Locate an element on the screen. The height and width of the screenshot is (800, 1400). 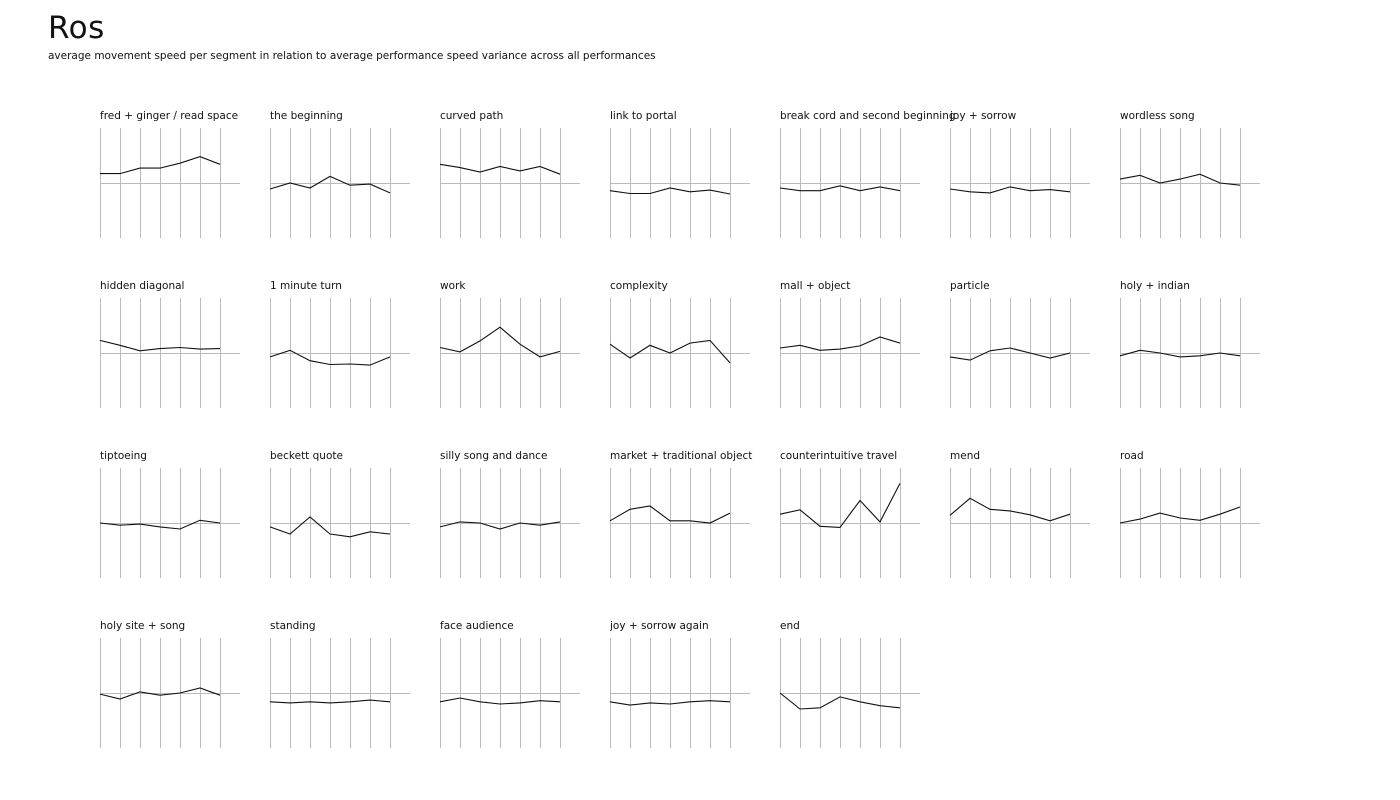
chart-panel: end is located at coordinates (864, 690).